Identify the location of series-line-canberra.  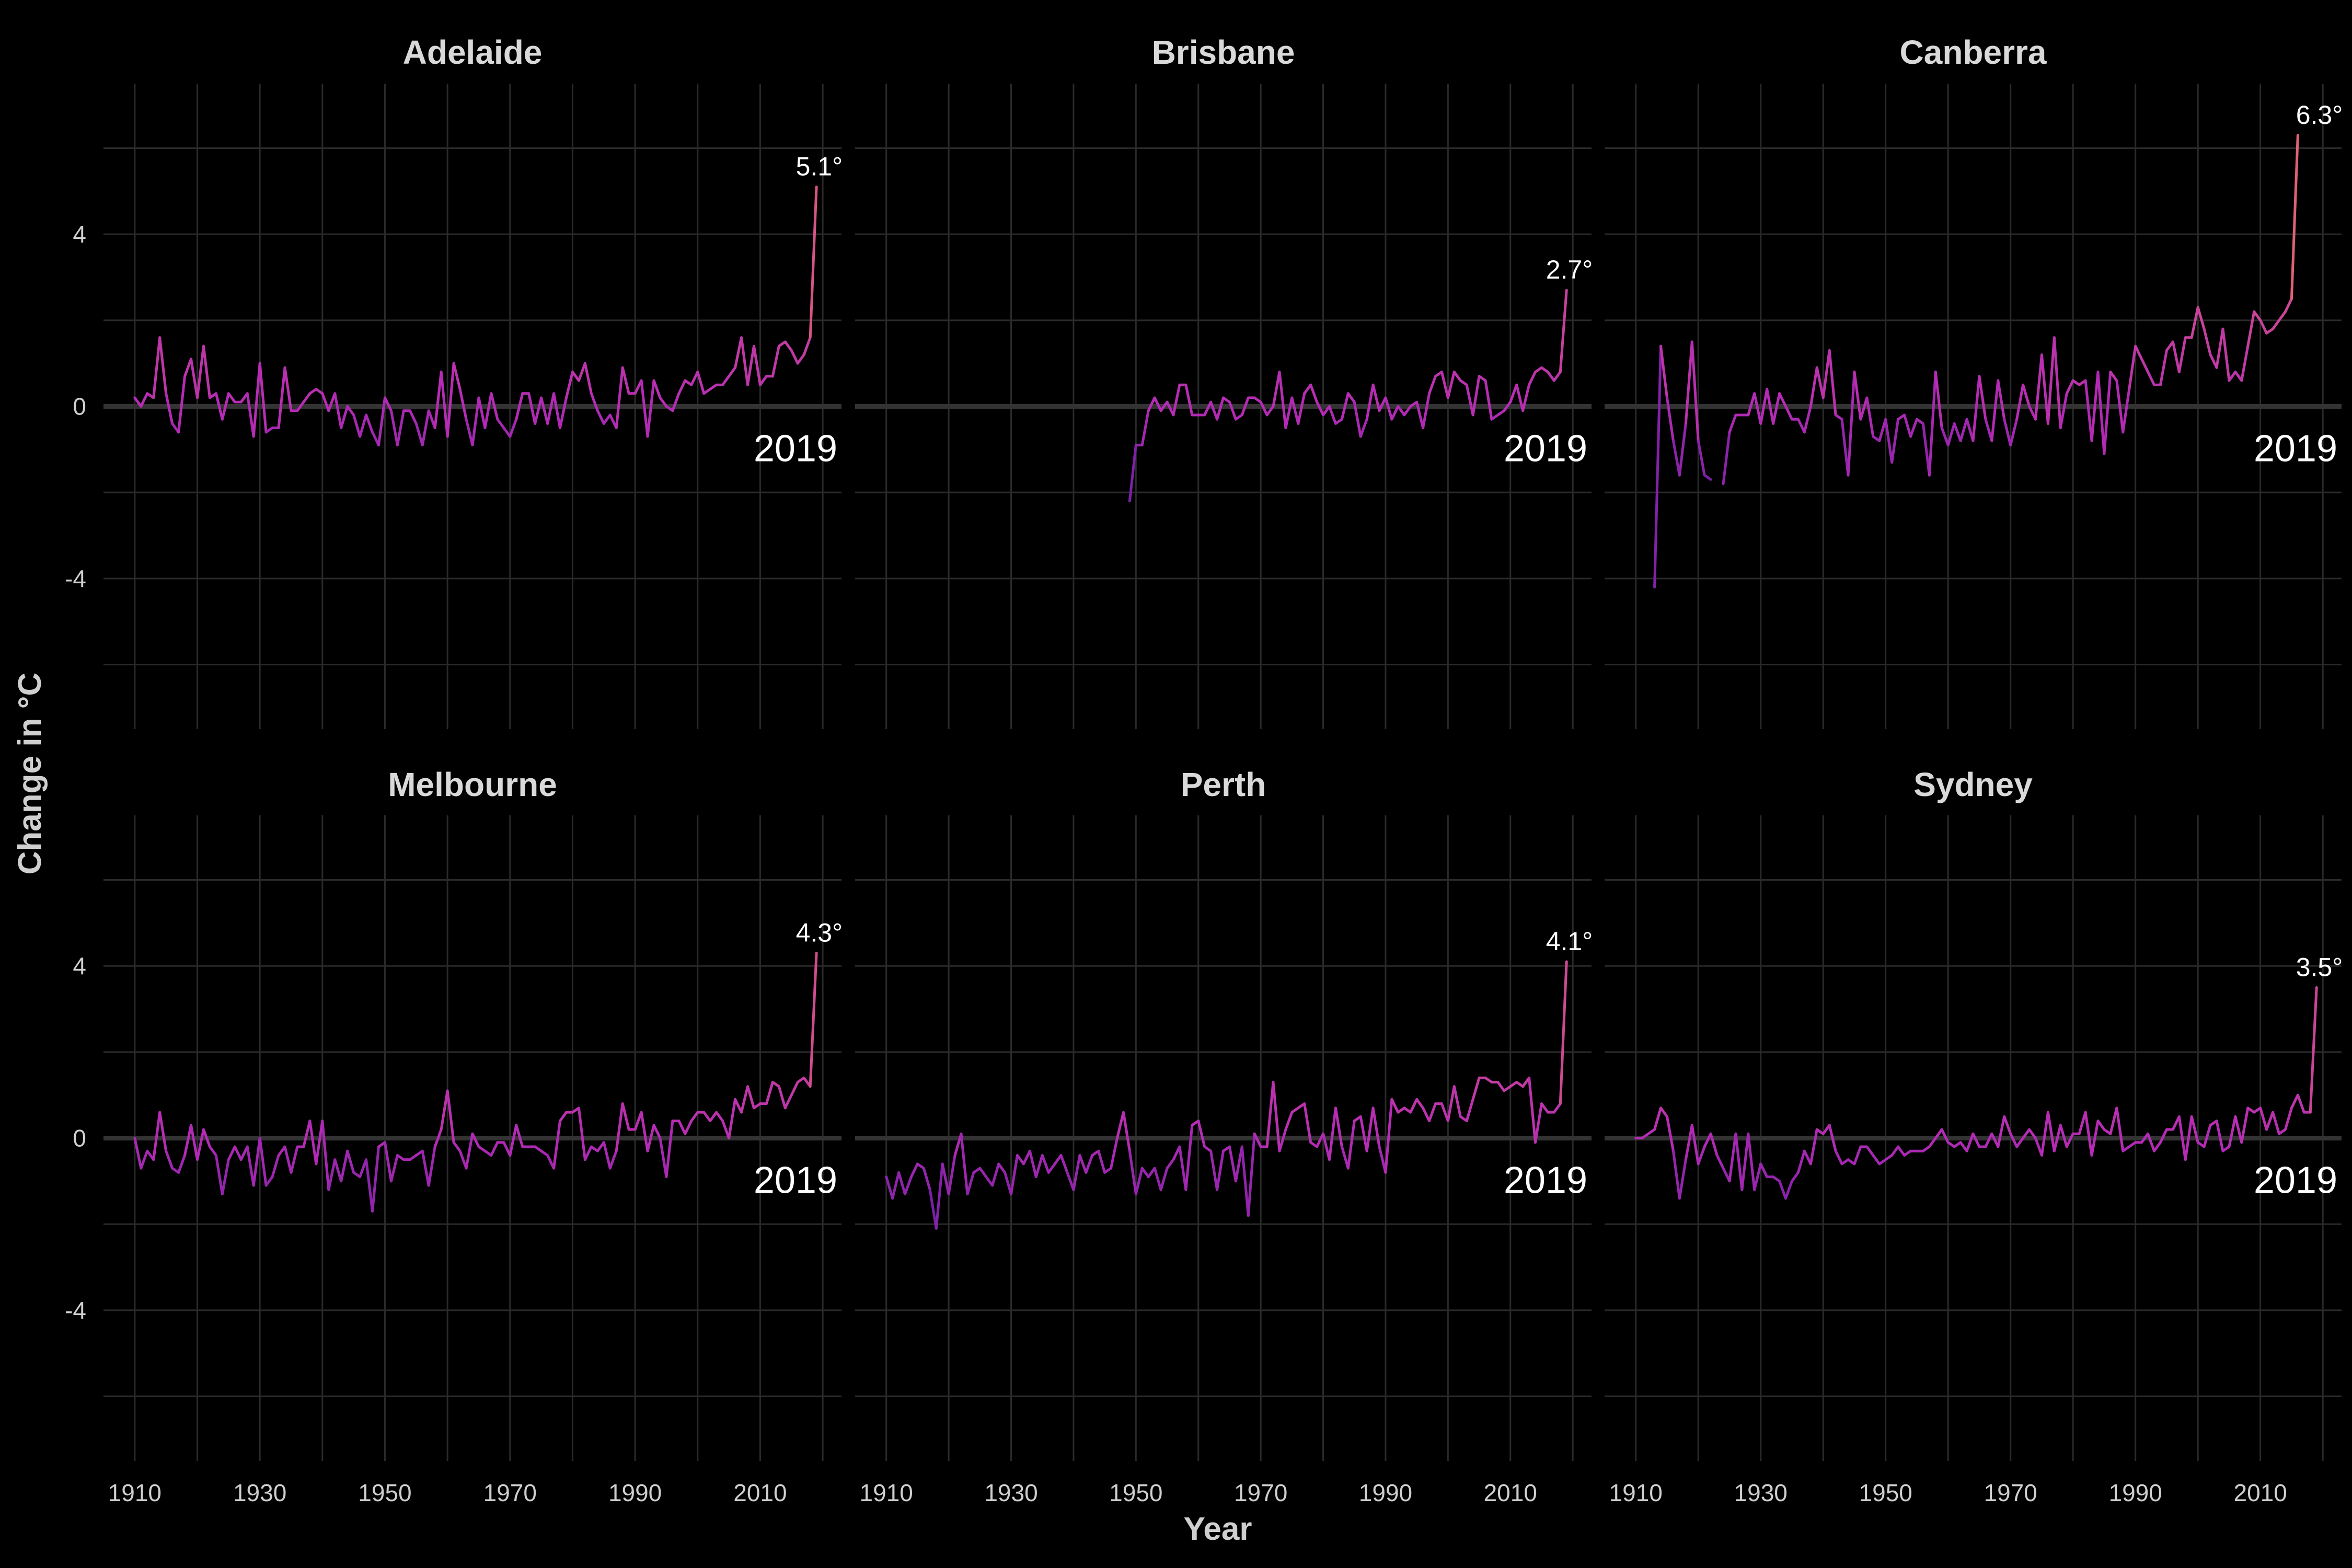
(1976, 361).